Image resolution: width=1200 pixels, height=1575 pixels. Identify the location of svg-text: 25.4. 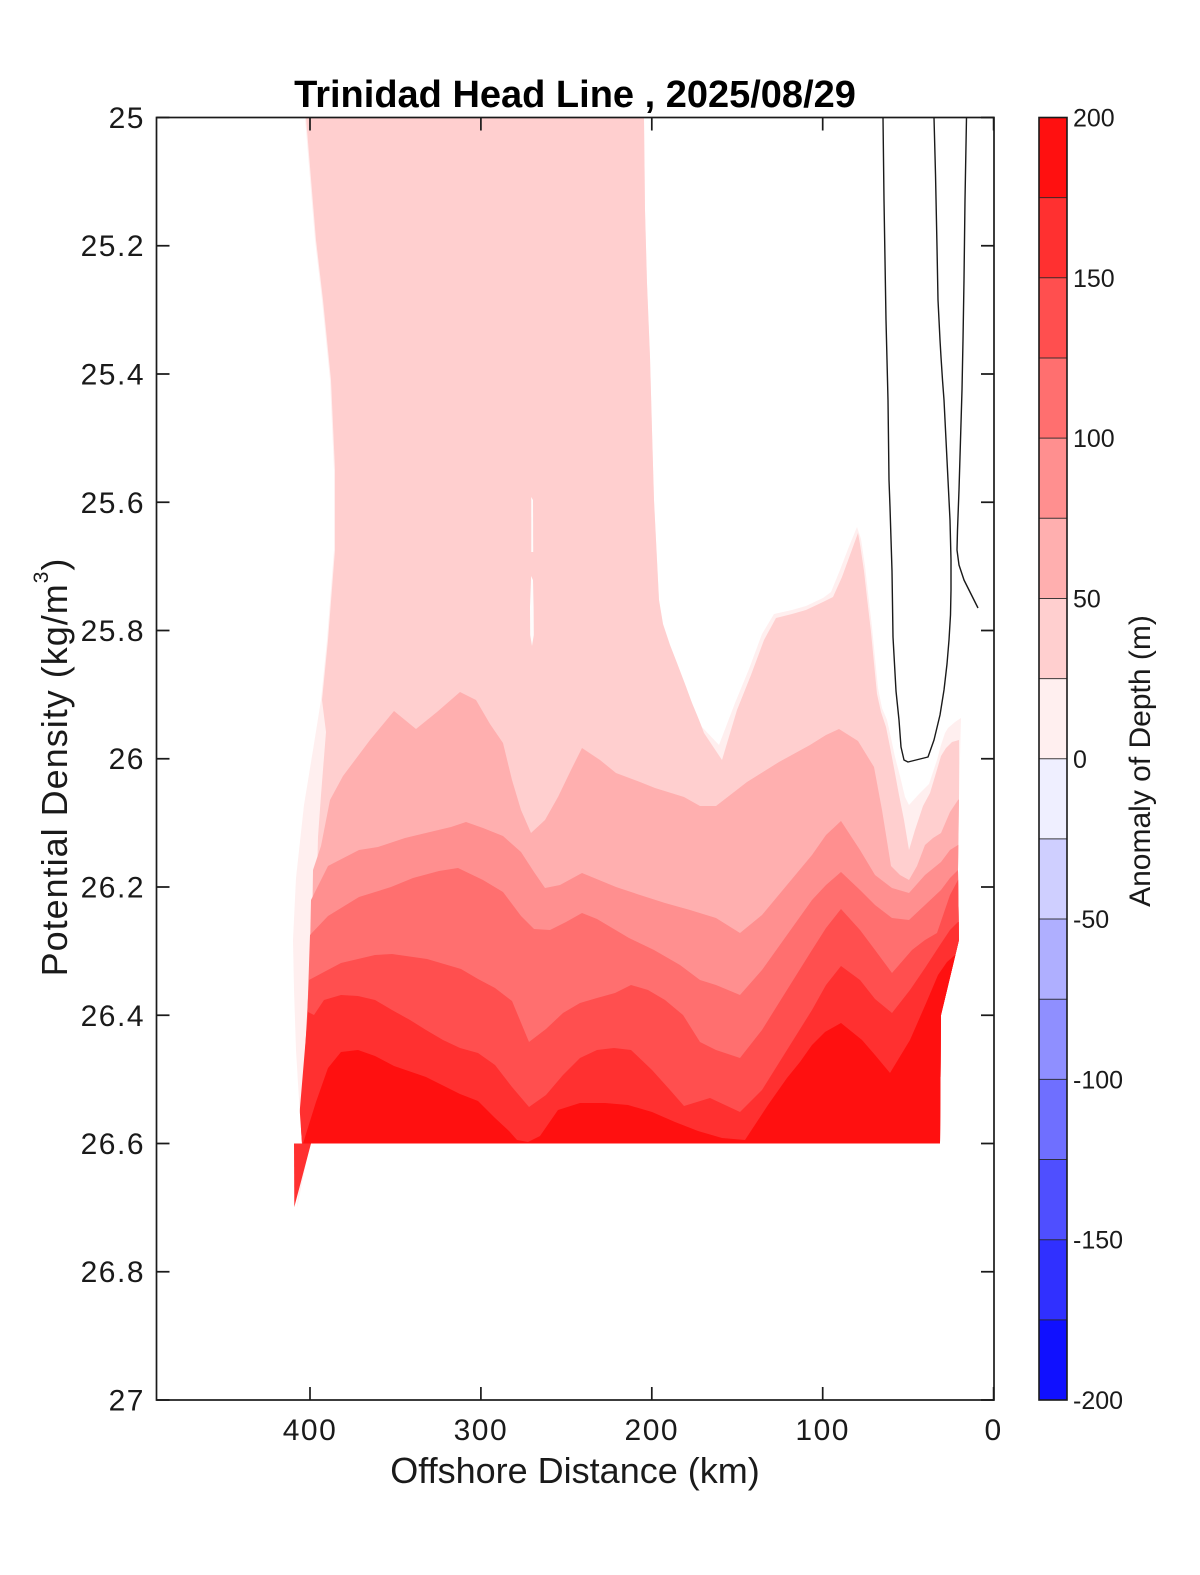
(113, 375).